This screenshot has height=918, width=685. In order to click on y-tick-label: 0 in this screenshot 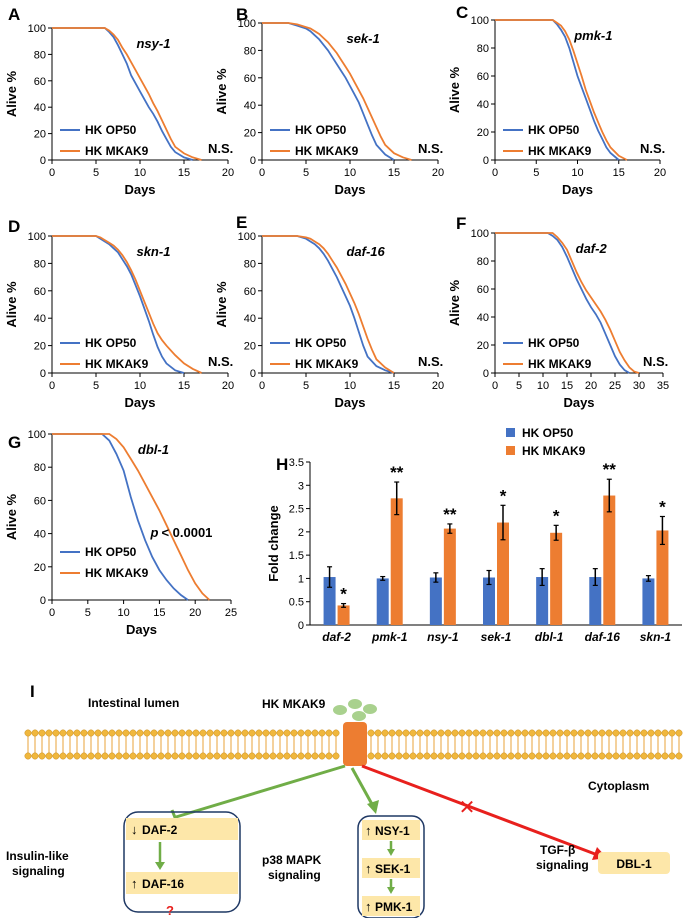, I will do `click(253, 374)`.